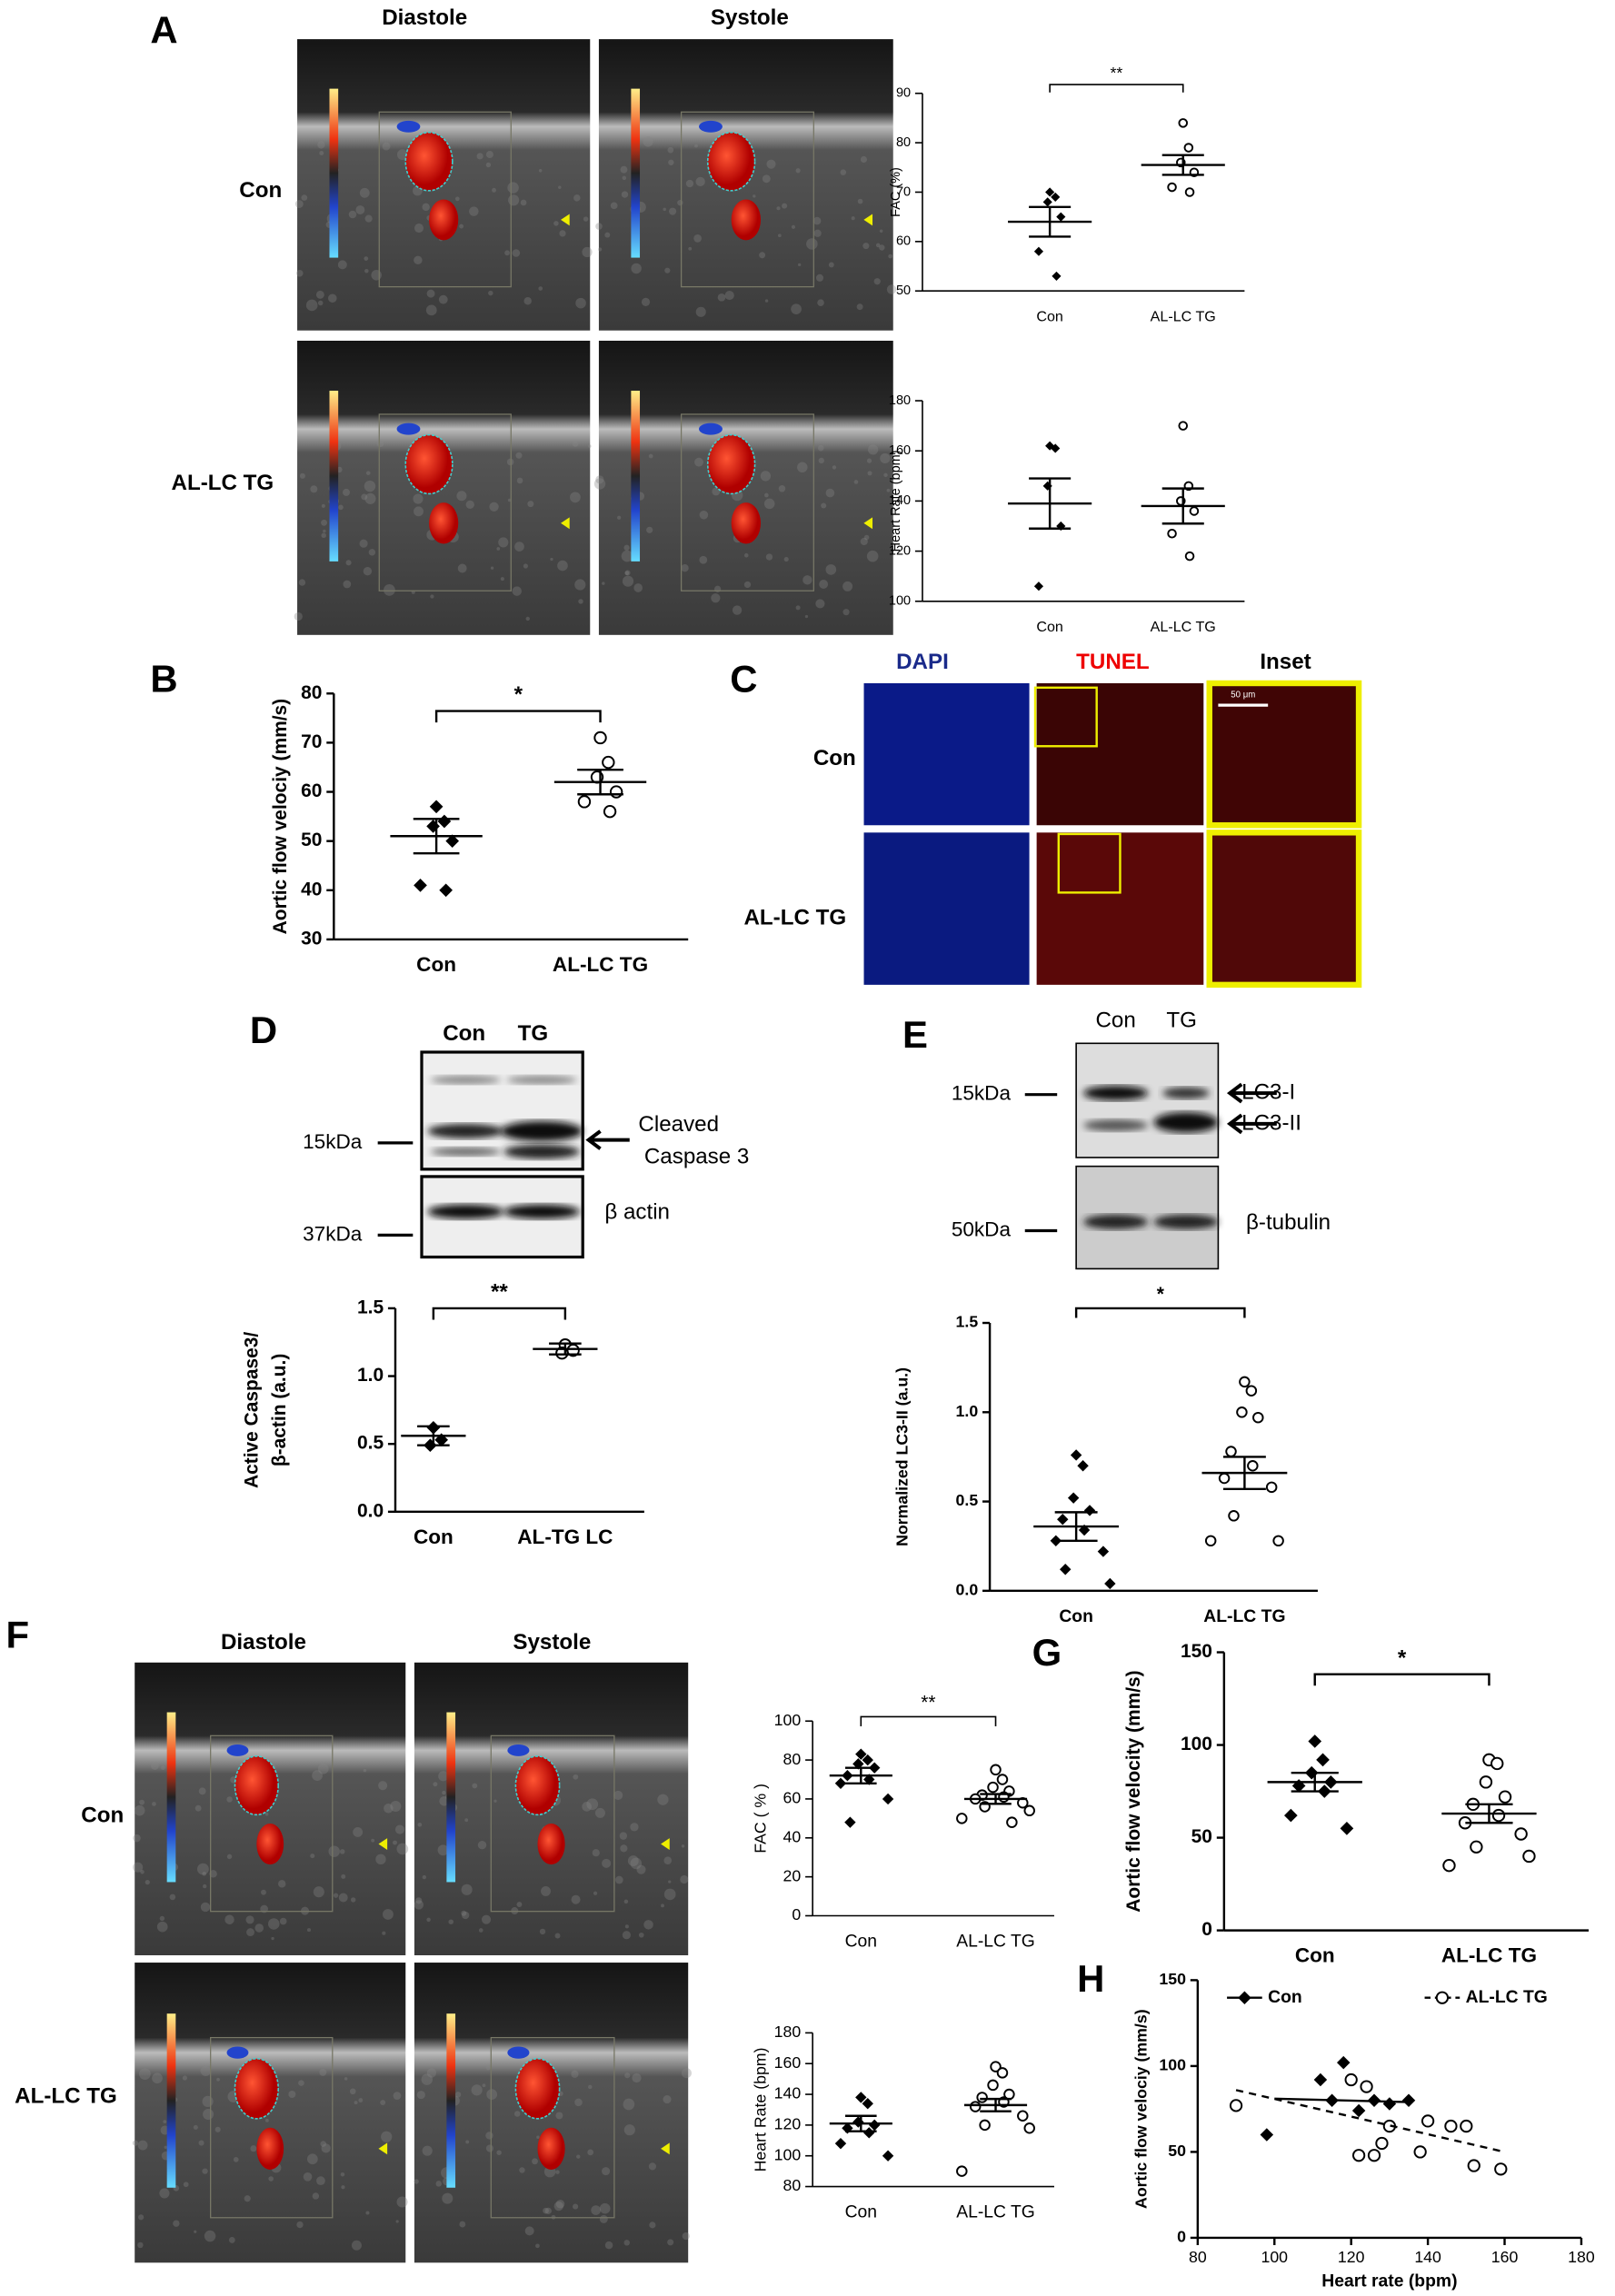  Describe the element at coordinates (902, 1456) in the screenshot. I see `label: Normalized LC3-II (a.u.)` at that location.